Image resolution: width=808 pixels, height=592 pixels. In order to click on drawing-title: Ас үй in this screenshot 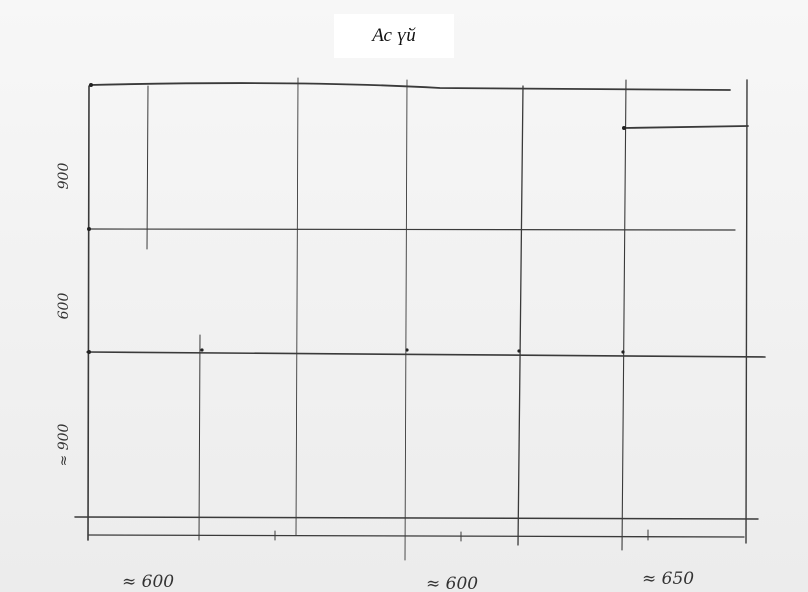, I will do `click(394, 35)`.